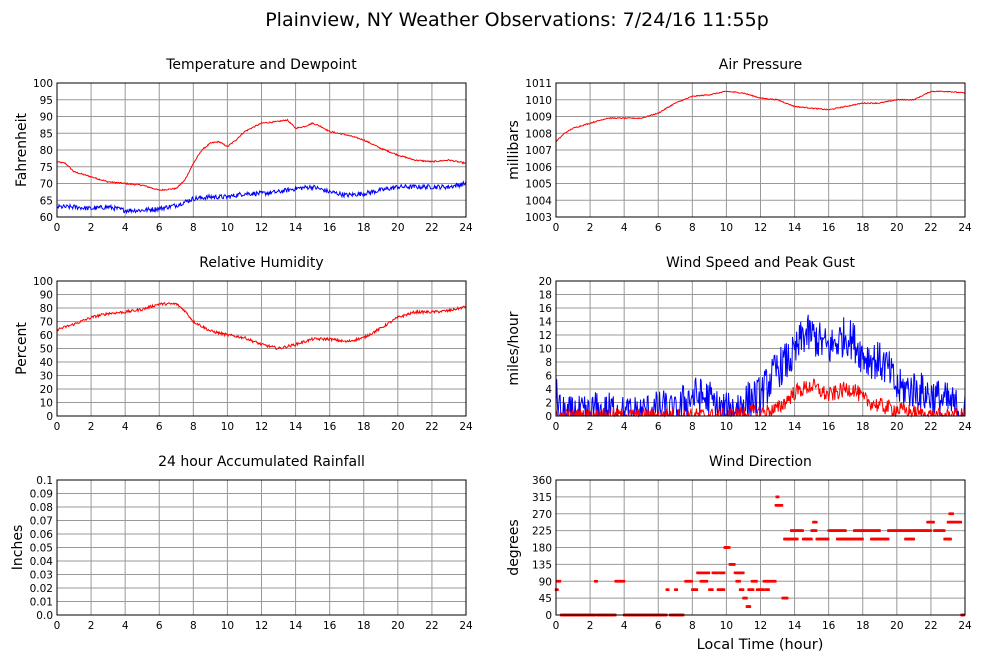 The height and width of the screenshot is (659, 999). Describe the element at coordinates (46, 101) in the screenshot. I see `y-tick-label: 95` at that location.